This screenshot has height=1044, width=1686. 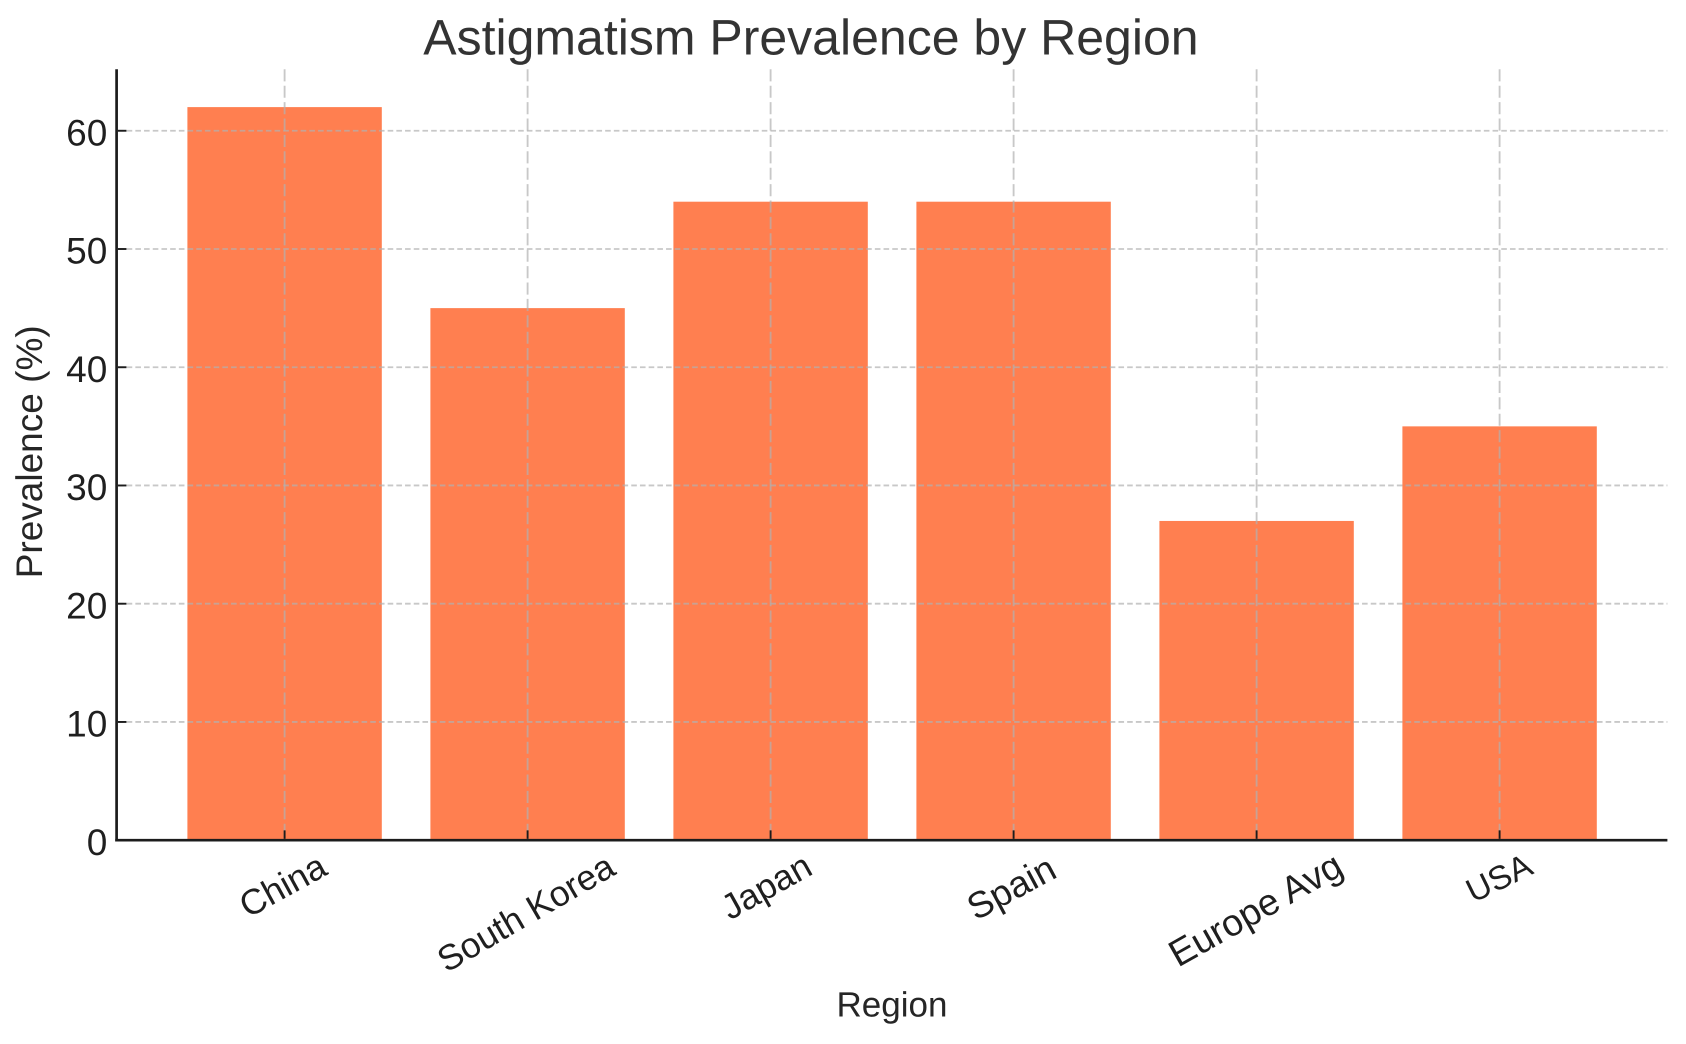 What do you see at coordinates (86, 487) in the screenshot?
I see `svg-text: 30` at bounding box center [86, 487].